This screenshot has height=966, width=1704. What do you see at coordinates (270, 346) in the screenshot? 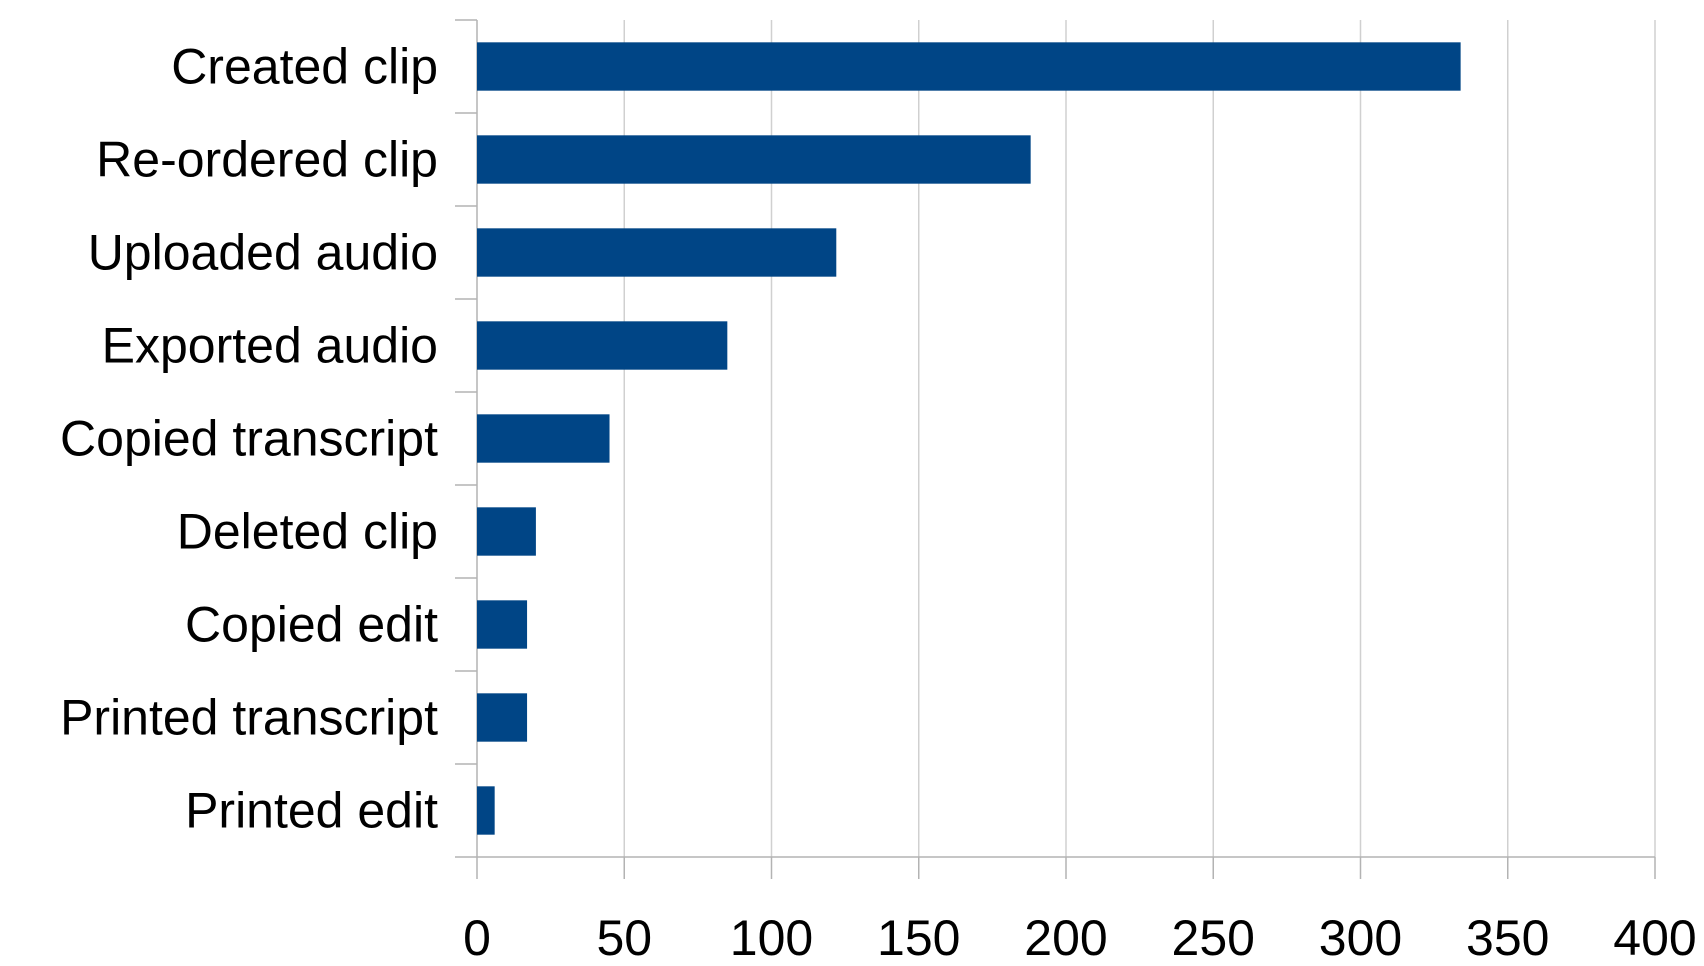
I see `category-label: Exported audio` at bounding box center [270, 346].